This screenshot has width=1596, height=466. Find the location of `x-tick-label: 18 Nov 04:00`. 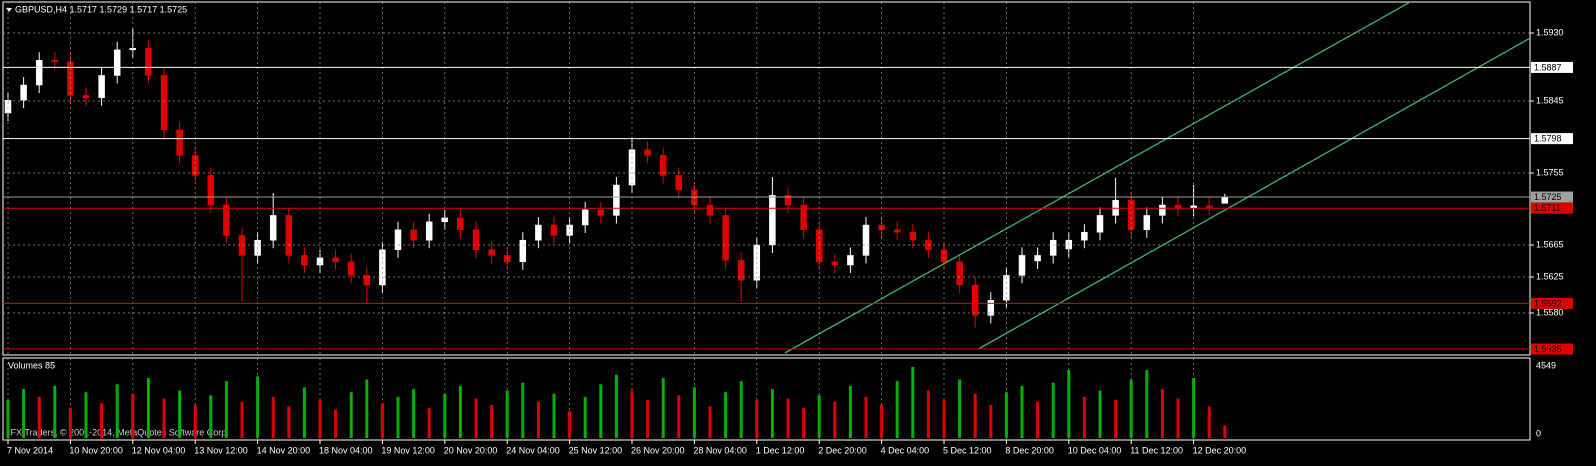

x-tick-label: 18 Nov 04:00 is located at coordinates (346, 450).